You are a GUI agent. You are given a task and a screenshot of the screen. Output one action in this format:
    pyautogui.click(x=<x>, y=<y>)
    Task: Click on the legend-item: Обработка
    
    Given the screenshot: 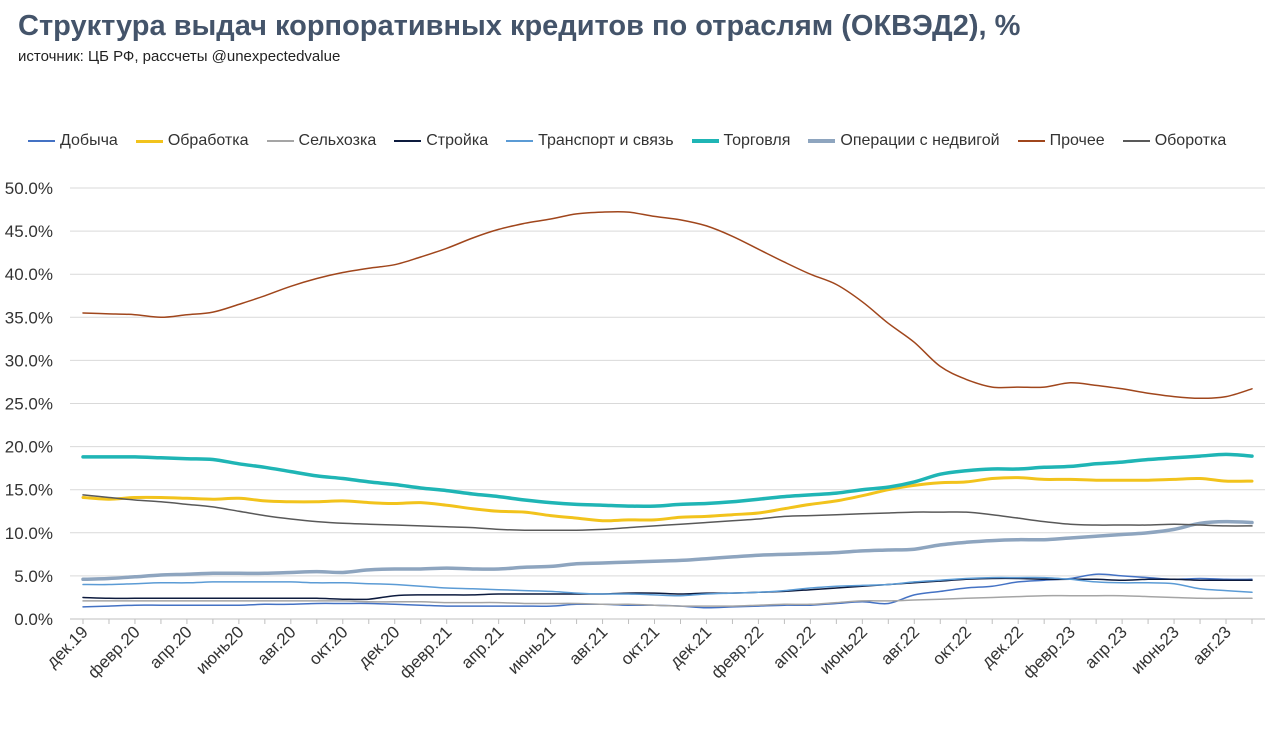 What is the action you would take?
    pyautogui.click(x=192, y=141)
    